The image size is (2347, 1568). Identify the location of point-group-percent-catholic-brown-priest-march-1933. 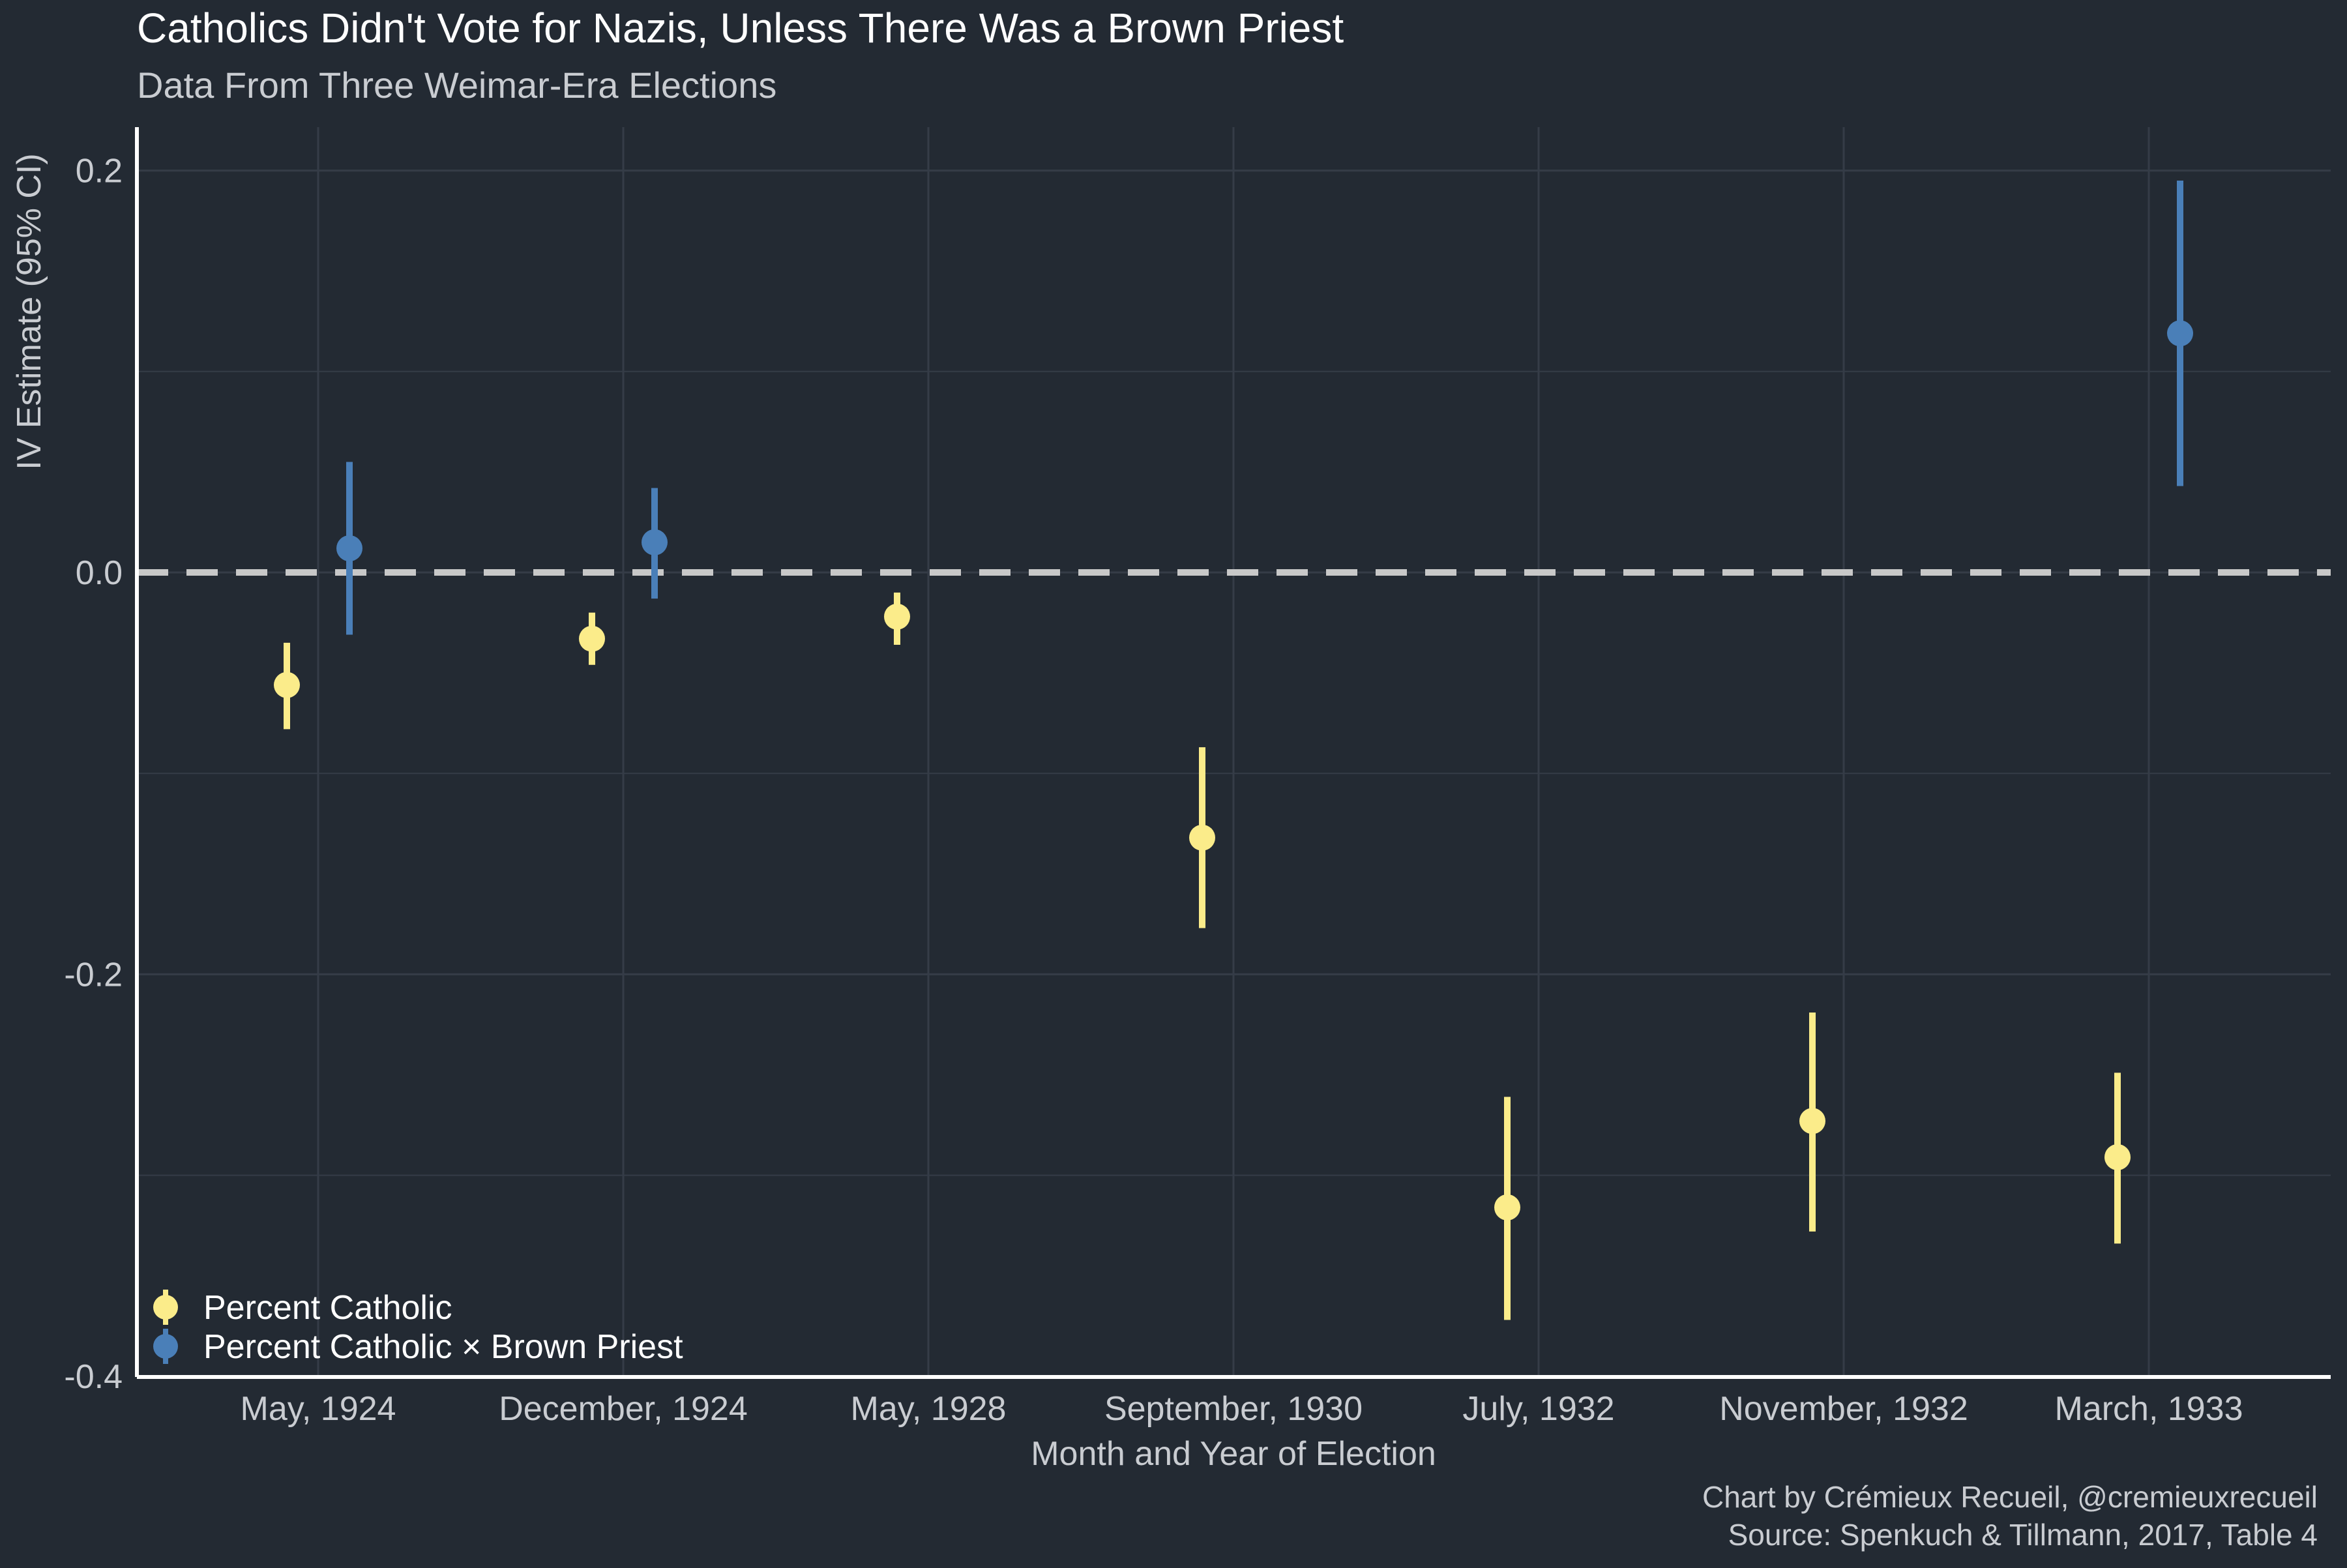
(2180, 334).